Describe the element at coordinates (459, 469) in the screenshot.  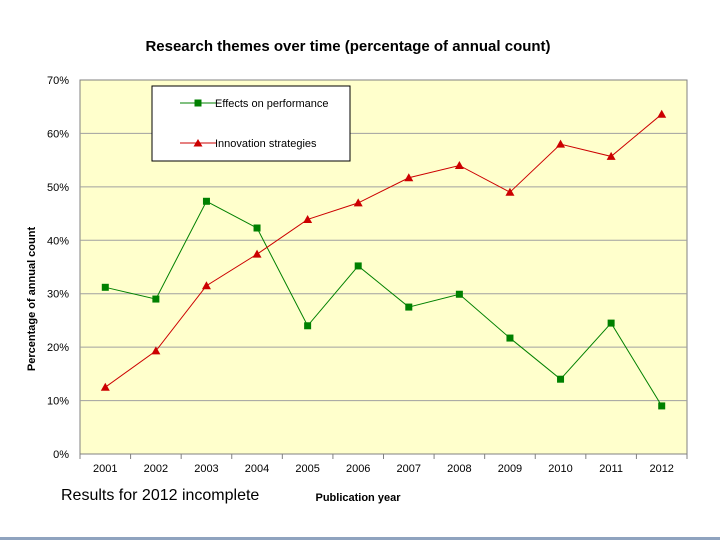
I see `x-tick-label: 2008` at that location.